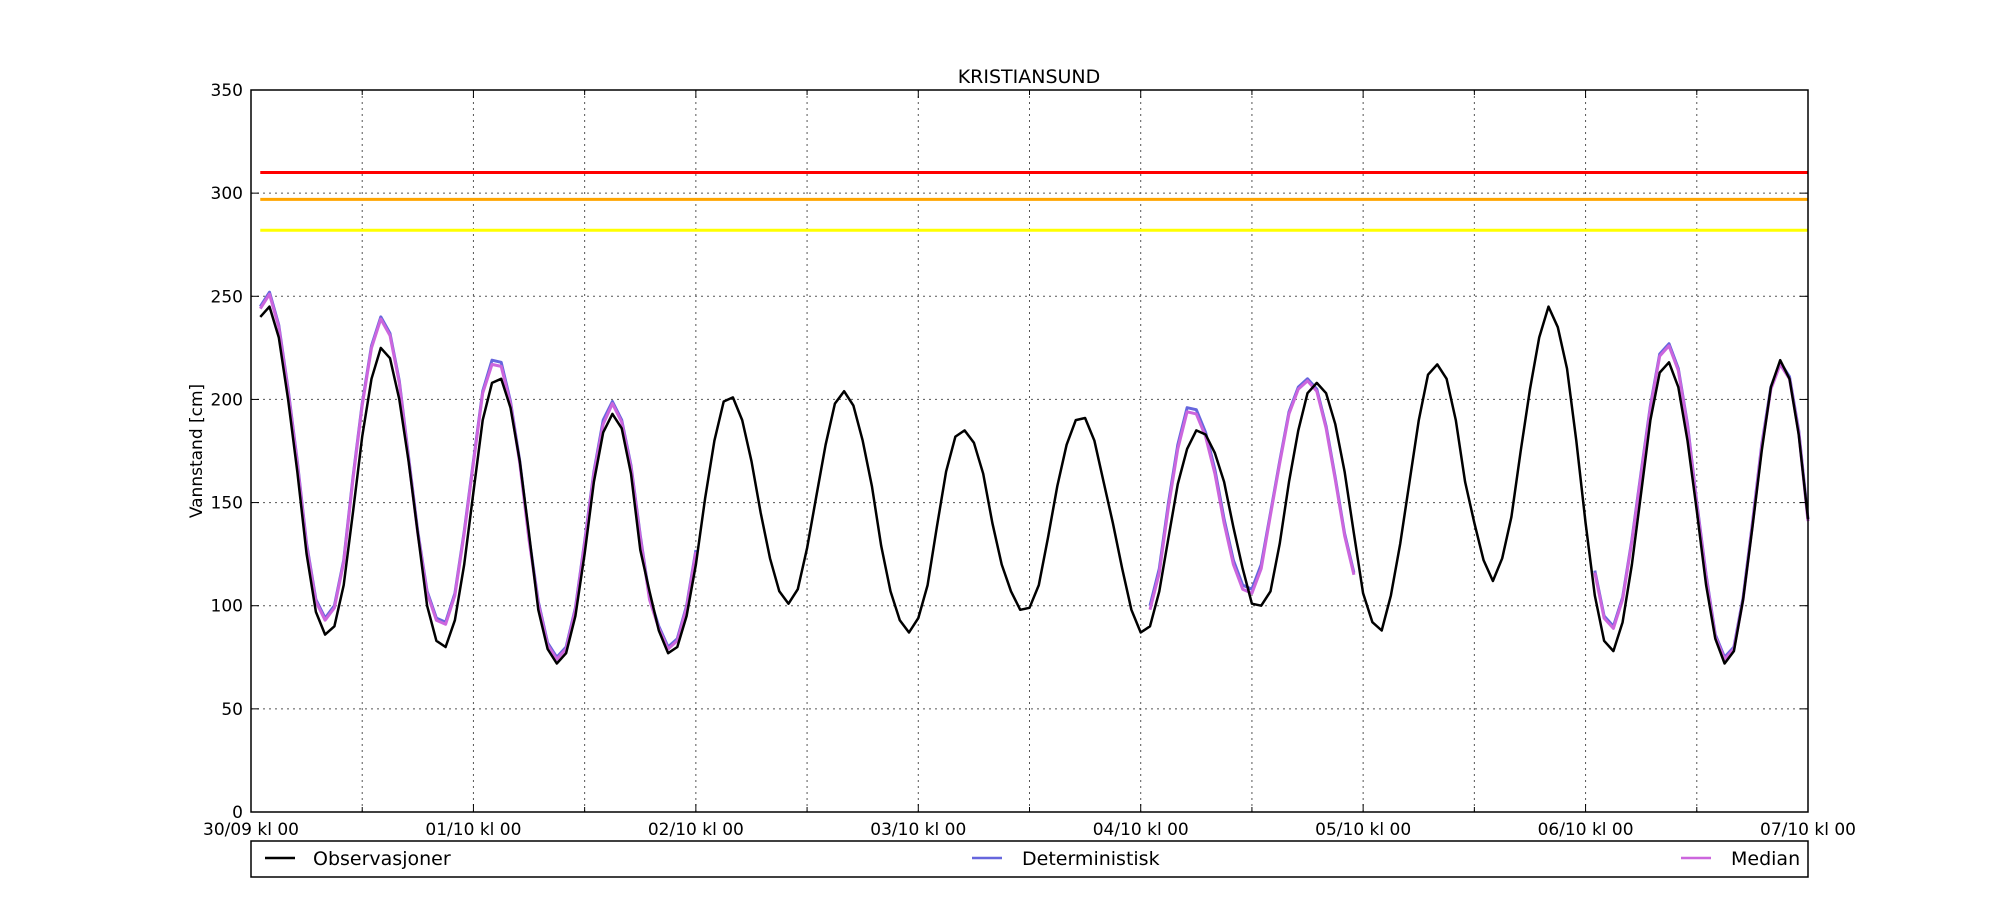  Describe the element at coordinates (1252, 495) in the screenshot. I see `series-line-median` at that location.